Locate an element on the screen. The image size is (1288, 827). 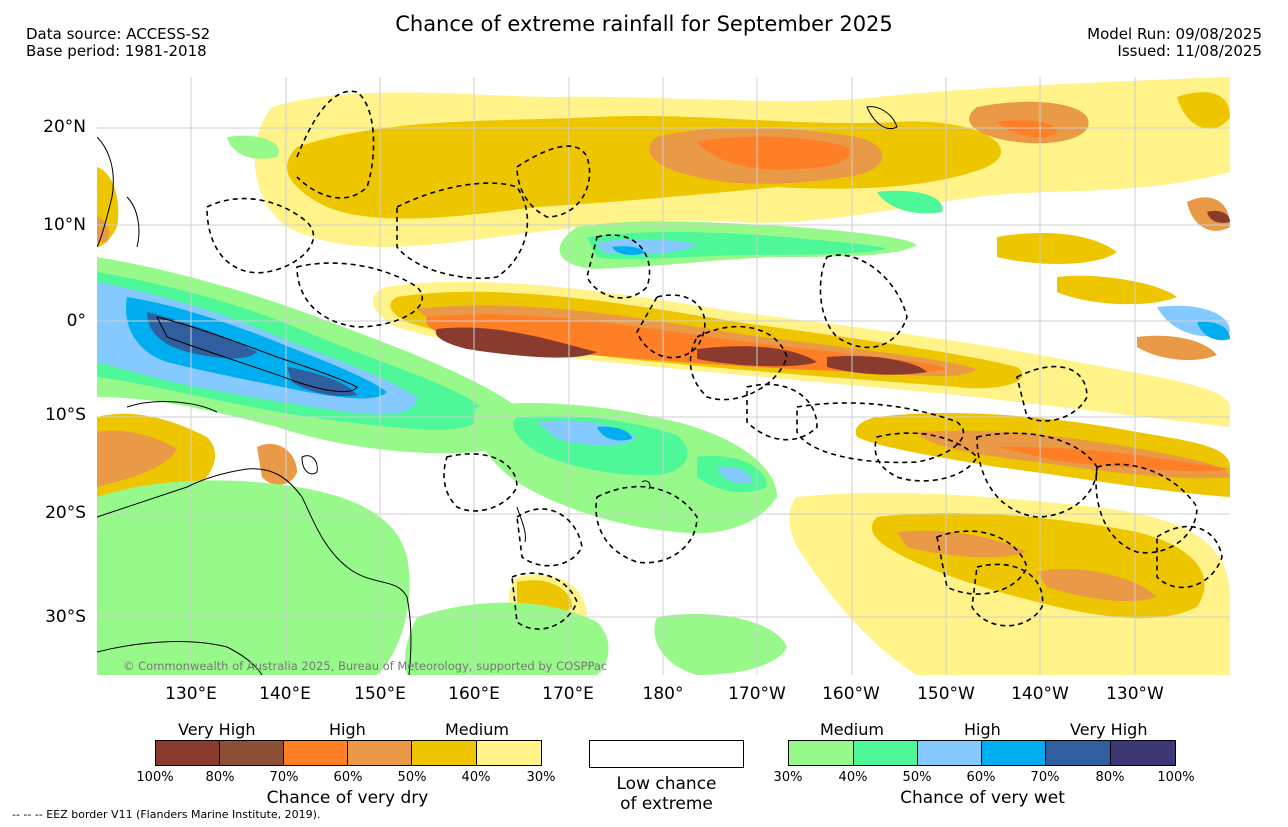
wet-legend-title: Chance of very wet is located at coordinates (982, 798).